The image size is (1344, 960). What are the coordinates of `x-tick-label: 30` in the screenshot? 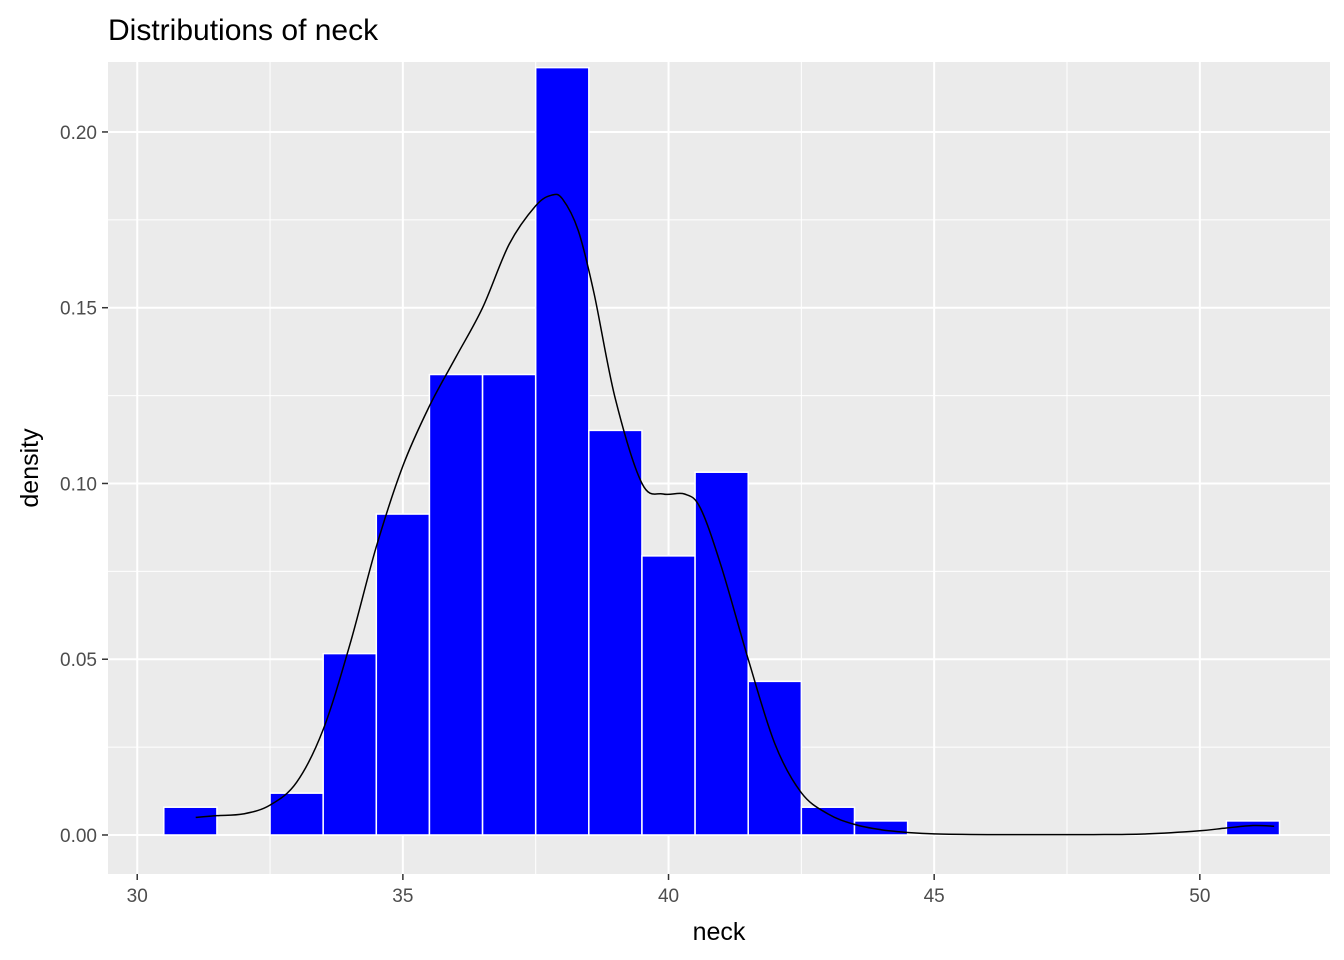 It's located at (137, 896).